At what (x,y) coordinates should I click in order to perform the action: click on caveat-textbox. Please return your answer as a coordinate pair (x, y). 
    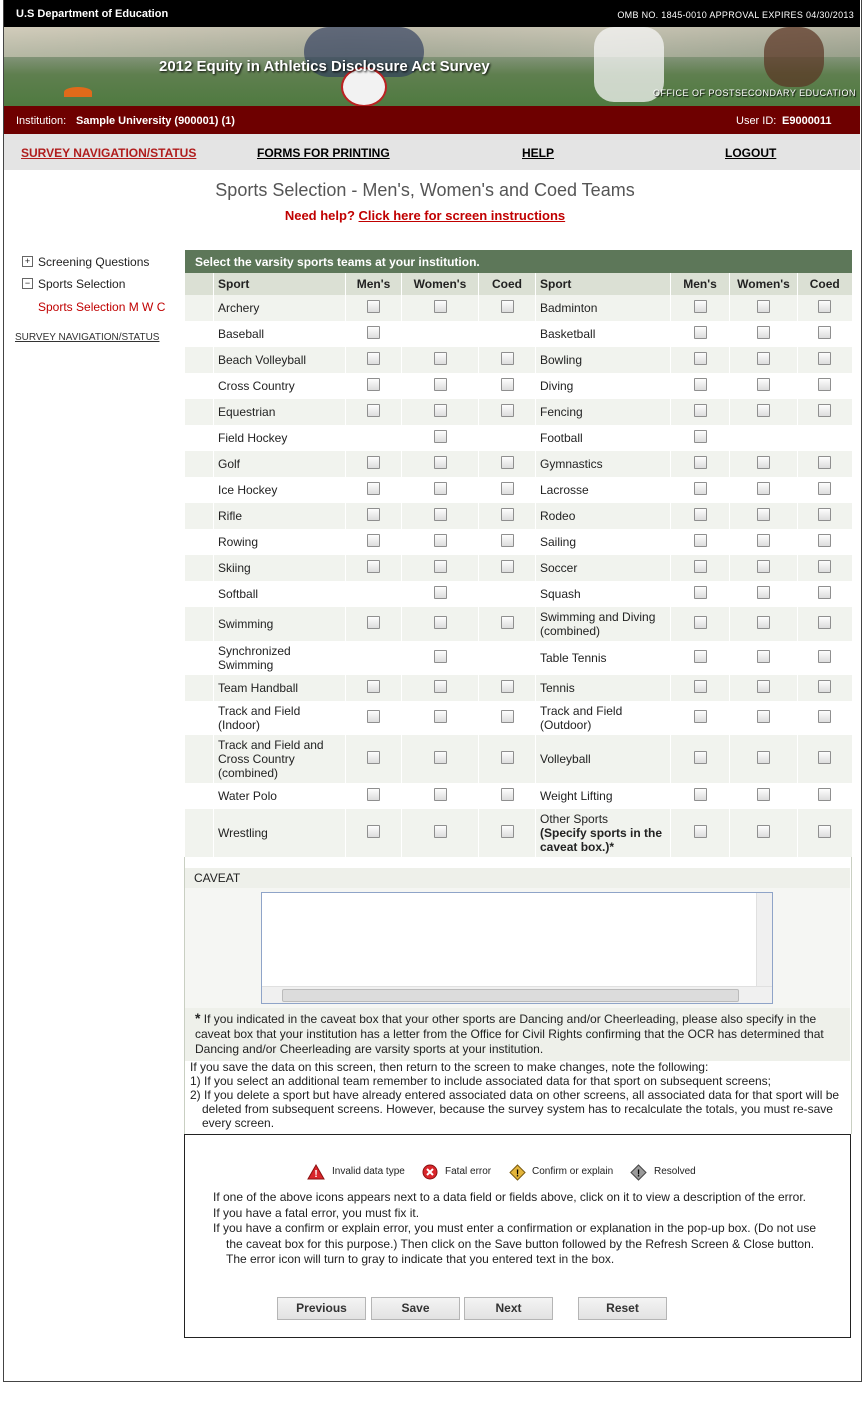
    Looking at the image, I should click on (517, 948).